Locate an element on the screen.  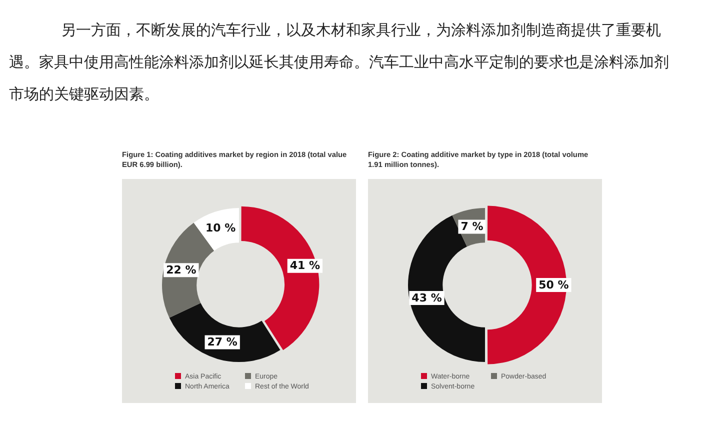
data-label: 50 % is located at coordinates (553, 285).